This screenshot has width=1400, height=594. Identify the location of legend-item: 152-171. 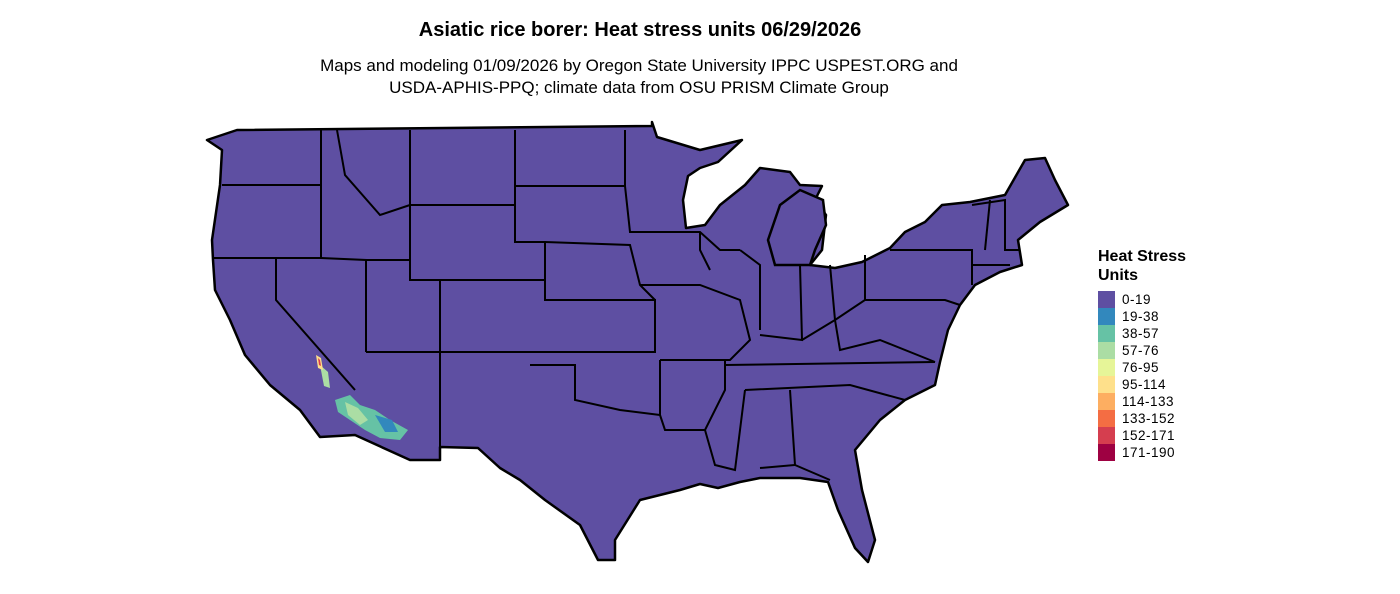
(1158, 435).